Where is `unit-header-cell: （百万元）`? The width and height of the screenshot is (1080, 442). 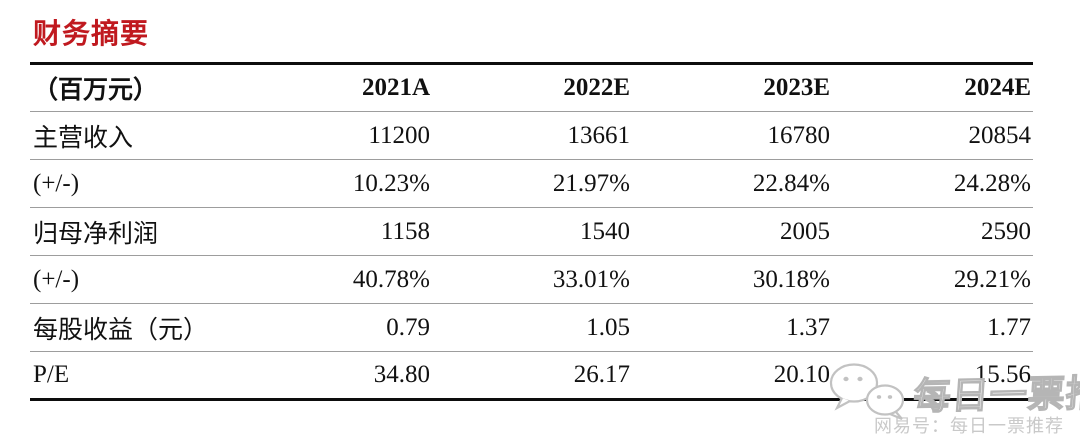 unit-header-cell: （百万元） is located at coordinates (96, 90).